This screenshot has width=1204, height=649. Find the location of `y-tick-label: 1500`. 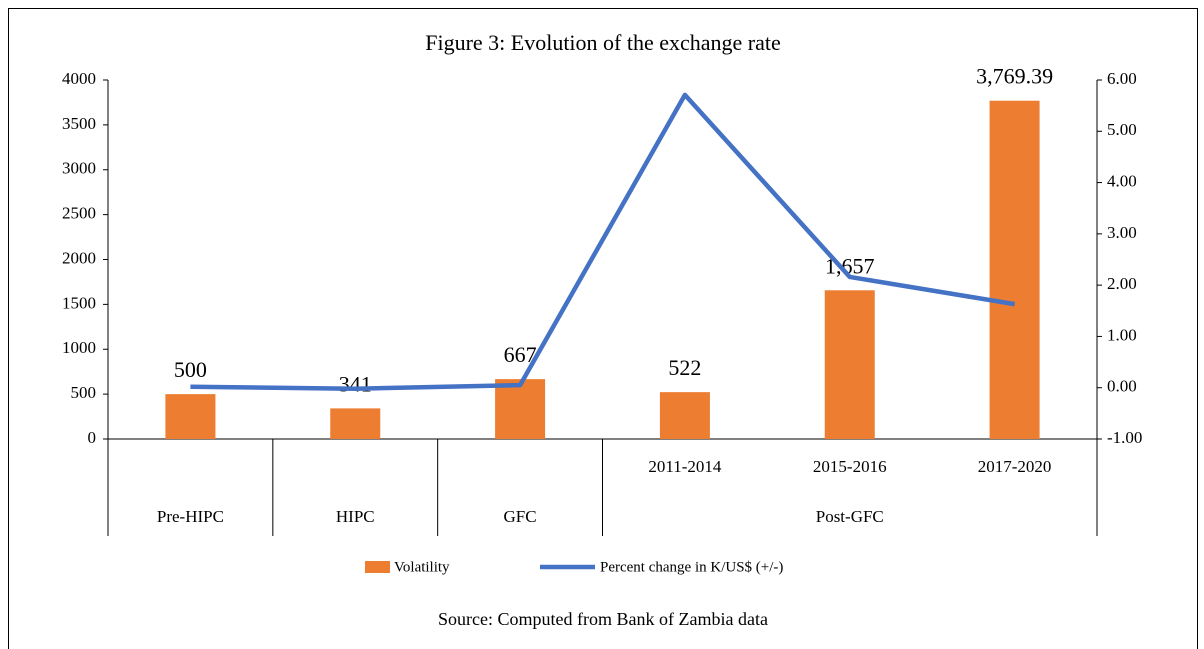

y-tick-label: 1500 is located at coordinates (79, 302).